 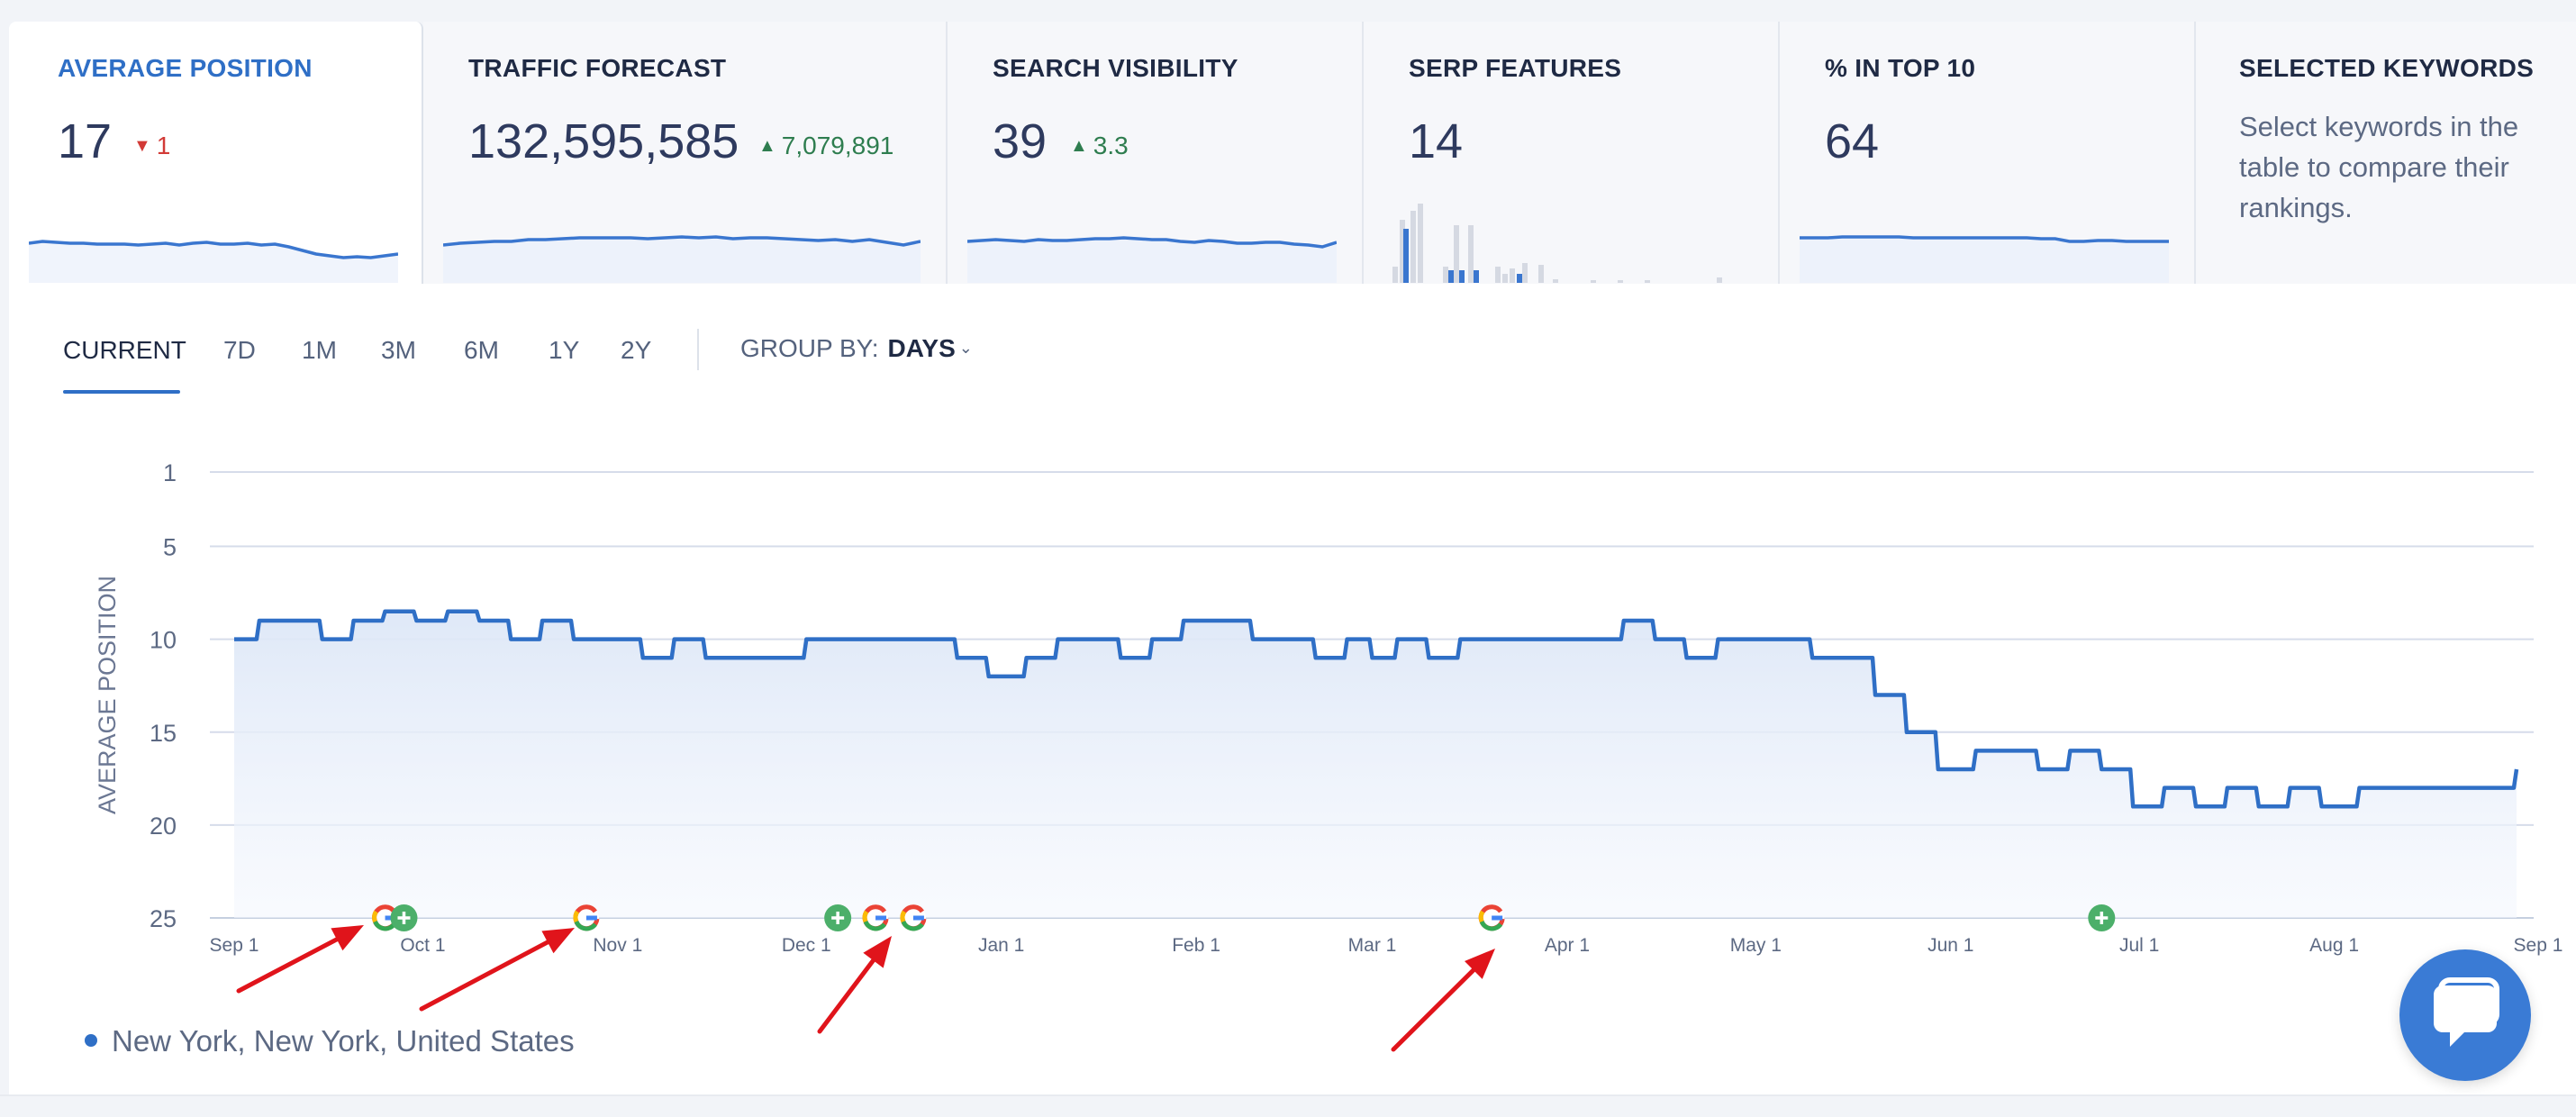 I want to click on x-tick-label: Mar 1, so click(x=1372, y=945).